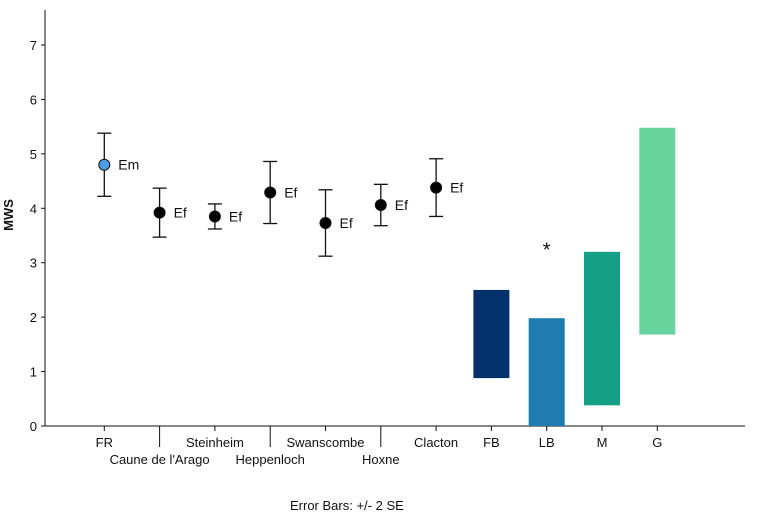 Image resolution: width=765 pixels, height=522 pixels. Describe the element at coordinates (104, 442) in the screenshot. I see `x-tick-label-0: FR` at that location.